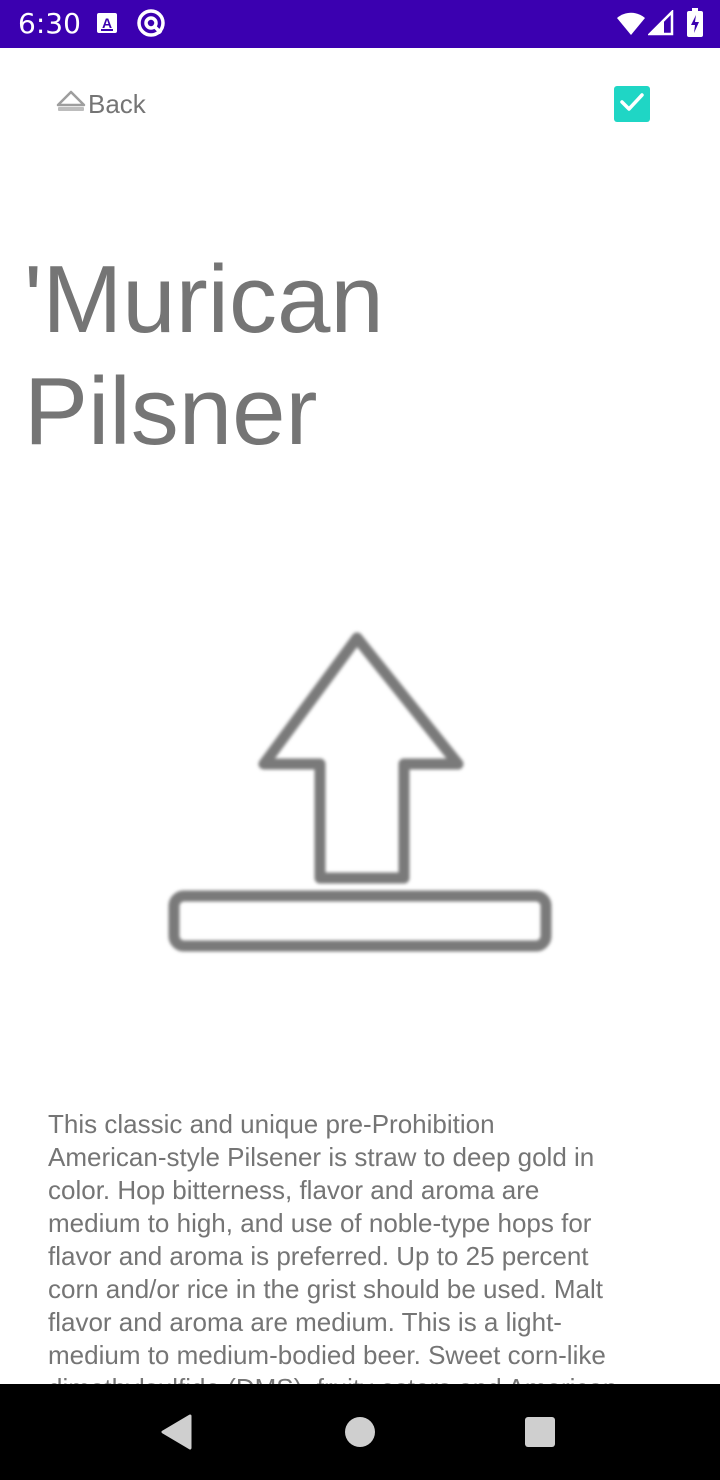 The width and height of the screenshot is (720, 1480). I want to click on a-icon: A, so click(107, 25).